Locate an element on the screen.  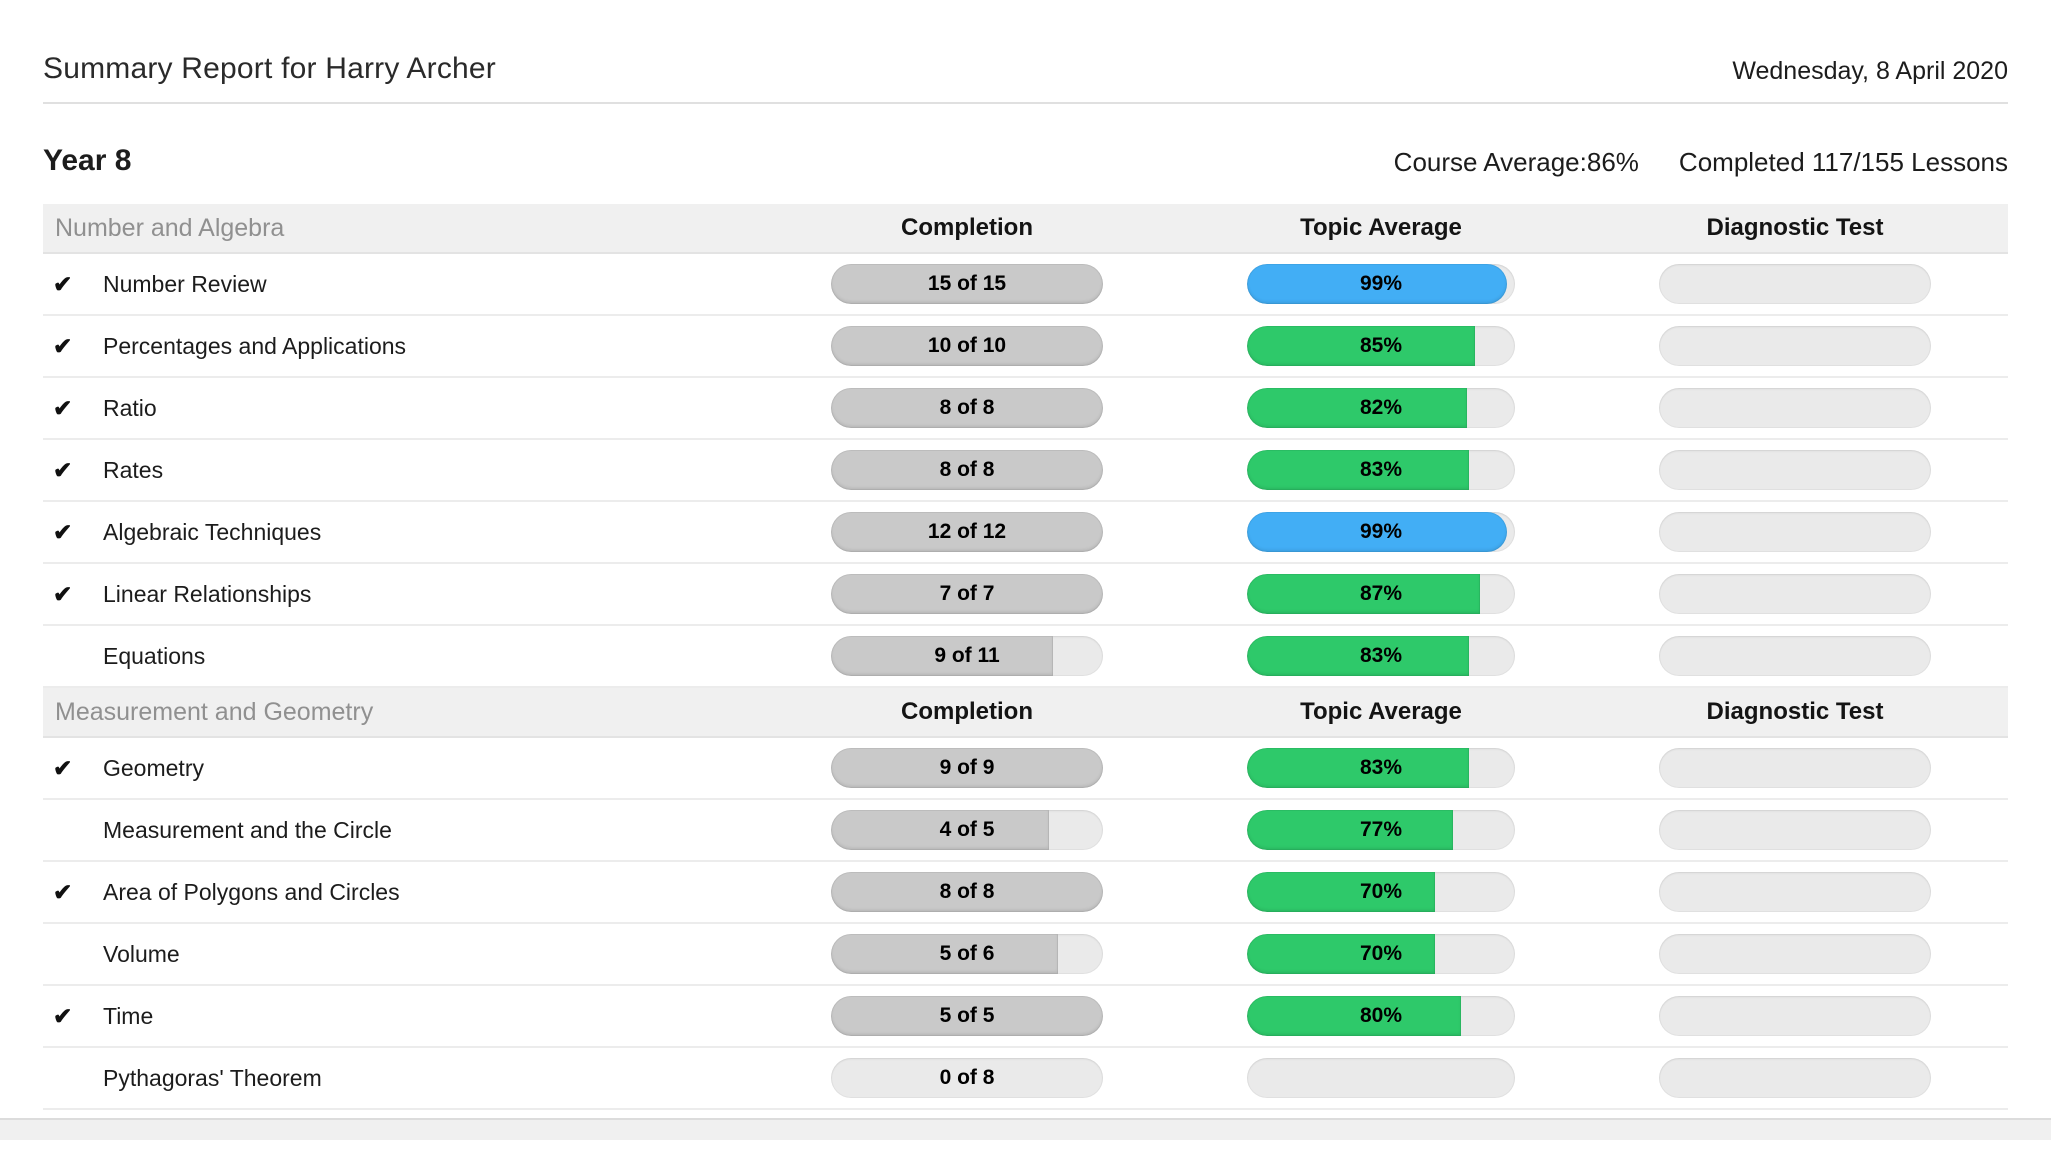
report-date: Wednesday, 8 April 2020 is located at coordinates (1870, 71).